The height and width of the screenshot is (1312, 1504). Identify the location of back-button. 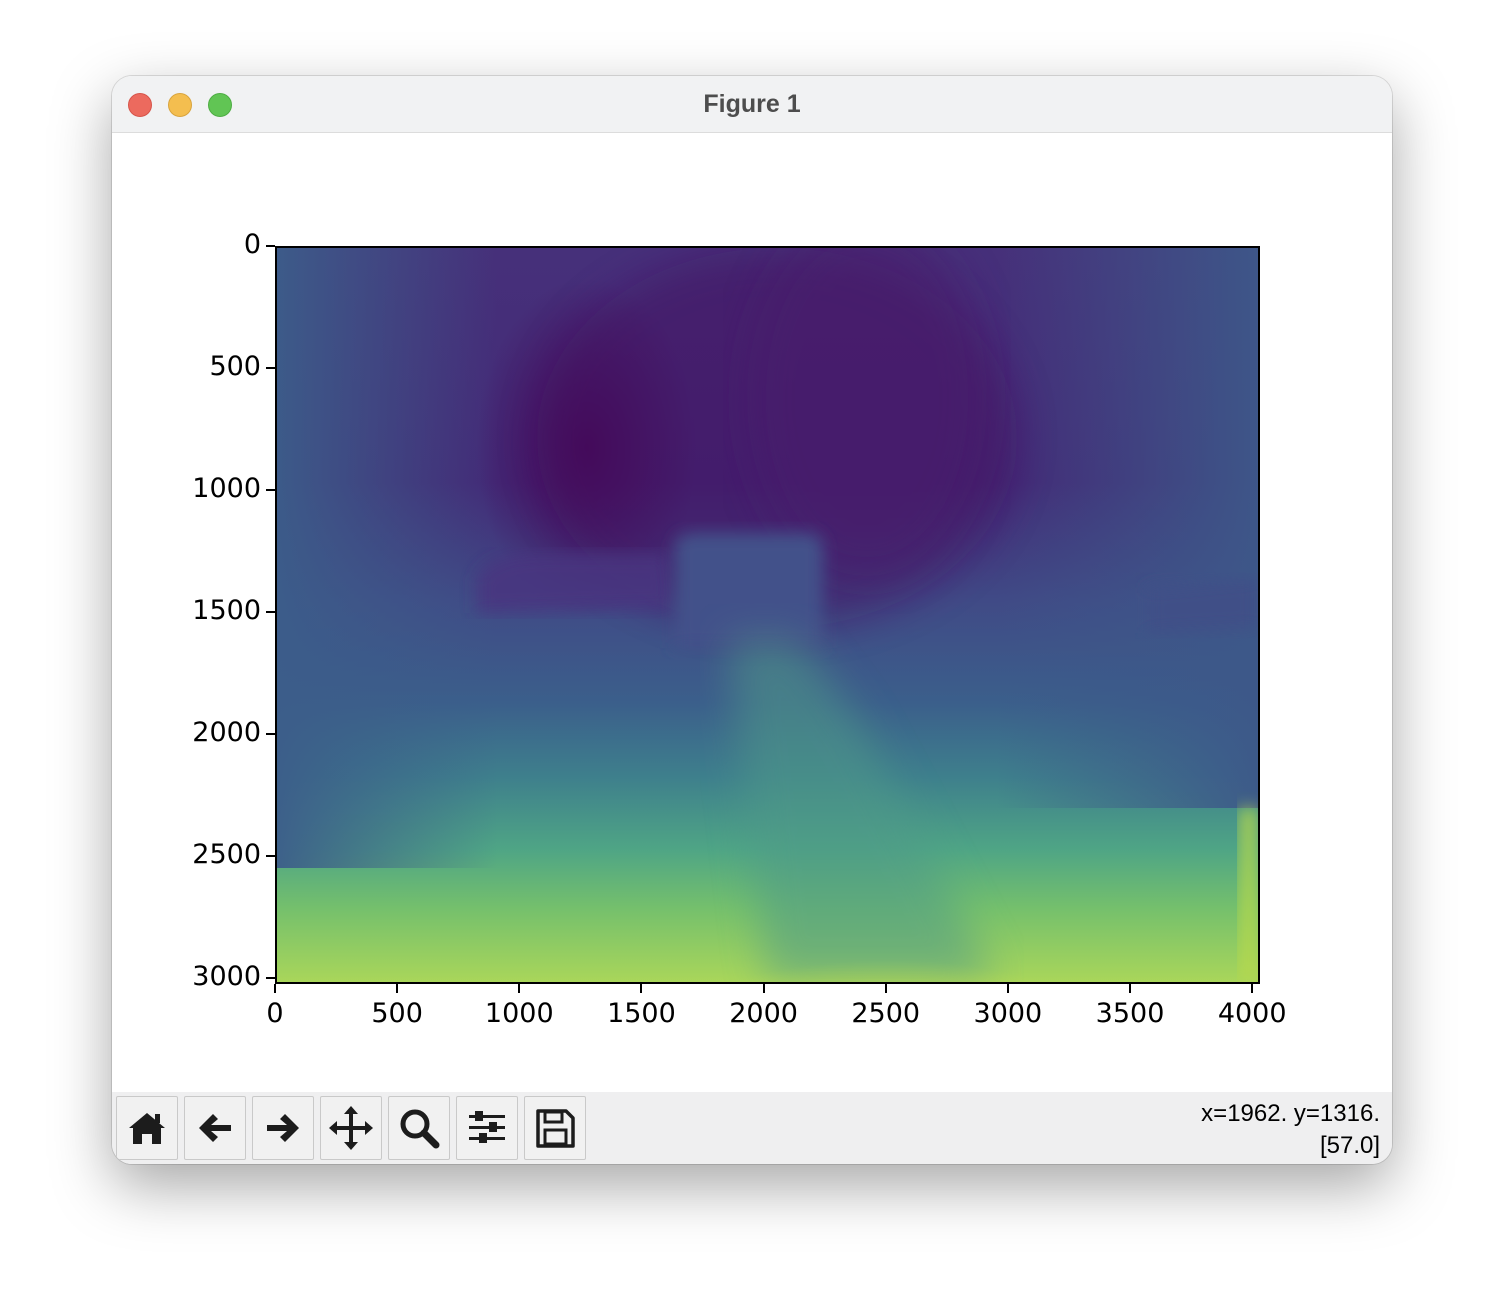
(215, 1128).